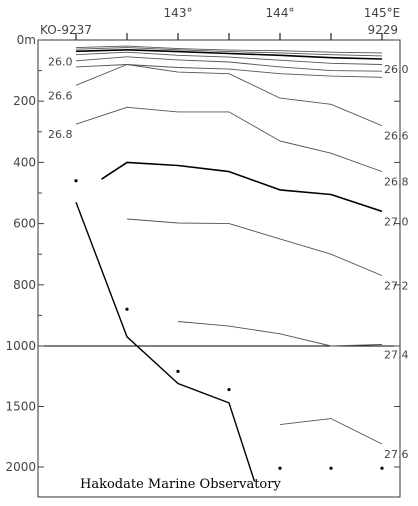  I want to click on y-tick-label: 800, so click(24, 285).